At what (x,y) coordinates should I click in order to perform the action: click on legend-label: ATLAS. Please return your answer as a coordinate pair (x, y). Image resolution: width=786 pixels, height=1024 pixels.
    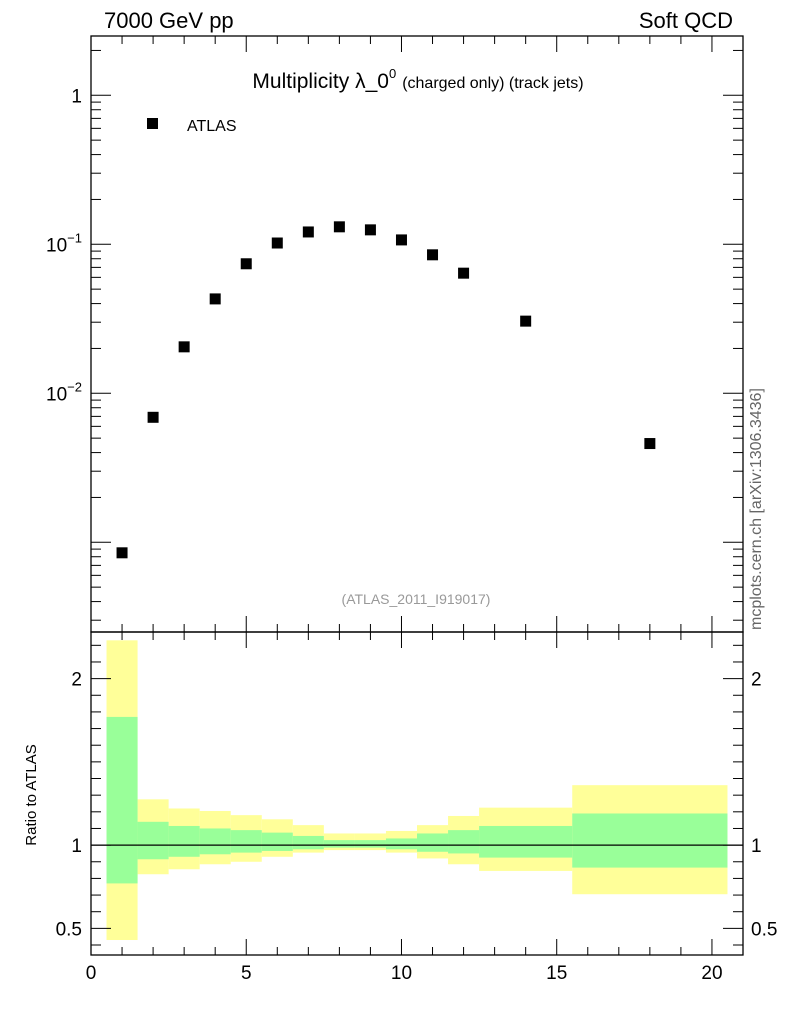
    Looking at the image, I should click on (212, 126).